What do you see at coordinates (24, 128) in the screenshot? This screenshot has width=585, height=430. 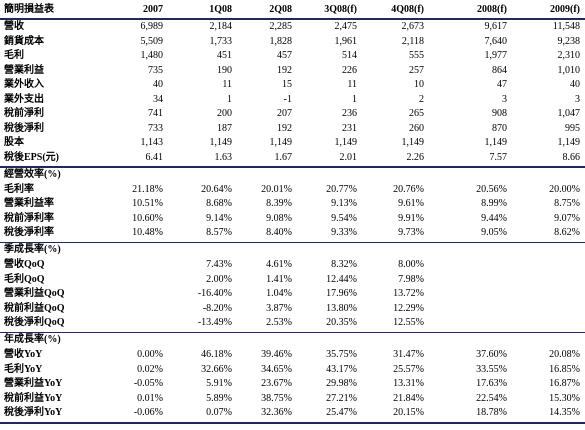 I see `row-label: 稅後淨利` at bounding box center [24, 128].